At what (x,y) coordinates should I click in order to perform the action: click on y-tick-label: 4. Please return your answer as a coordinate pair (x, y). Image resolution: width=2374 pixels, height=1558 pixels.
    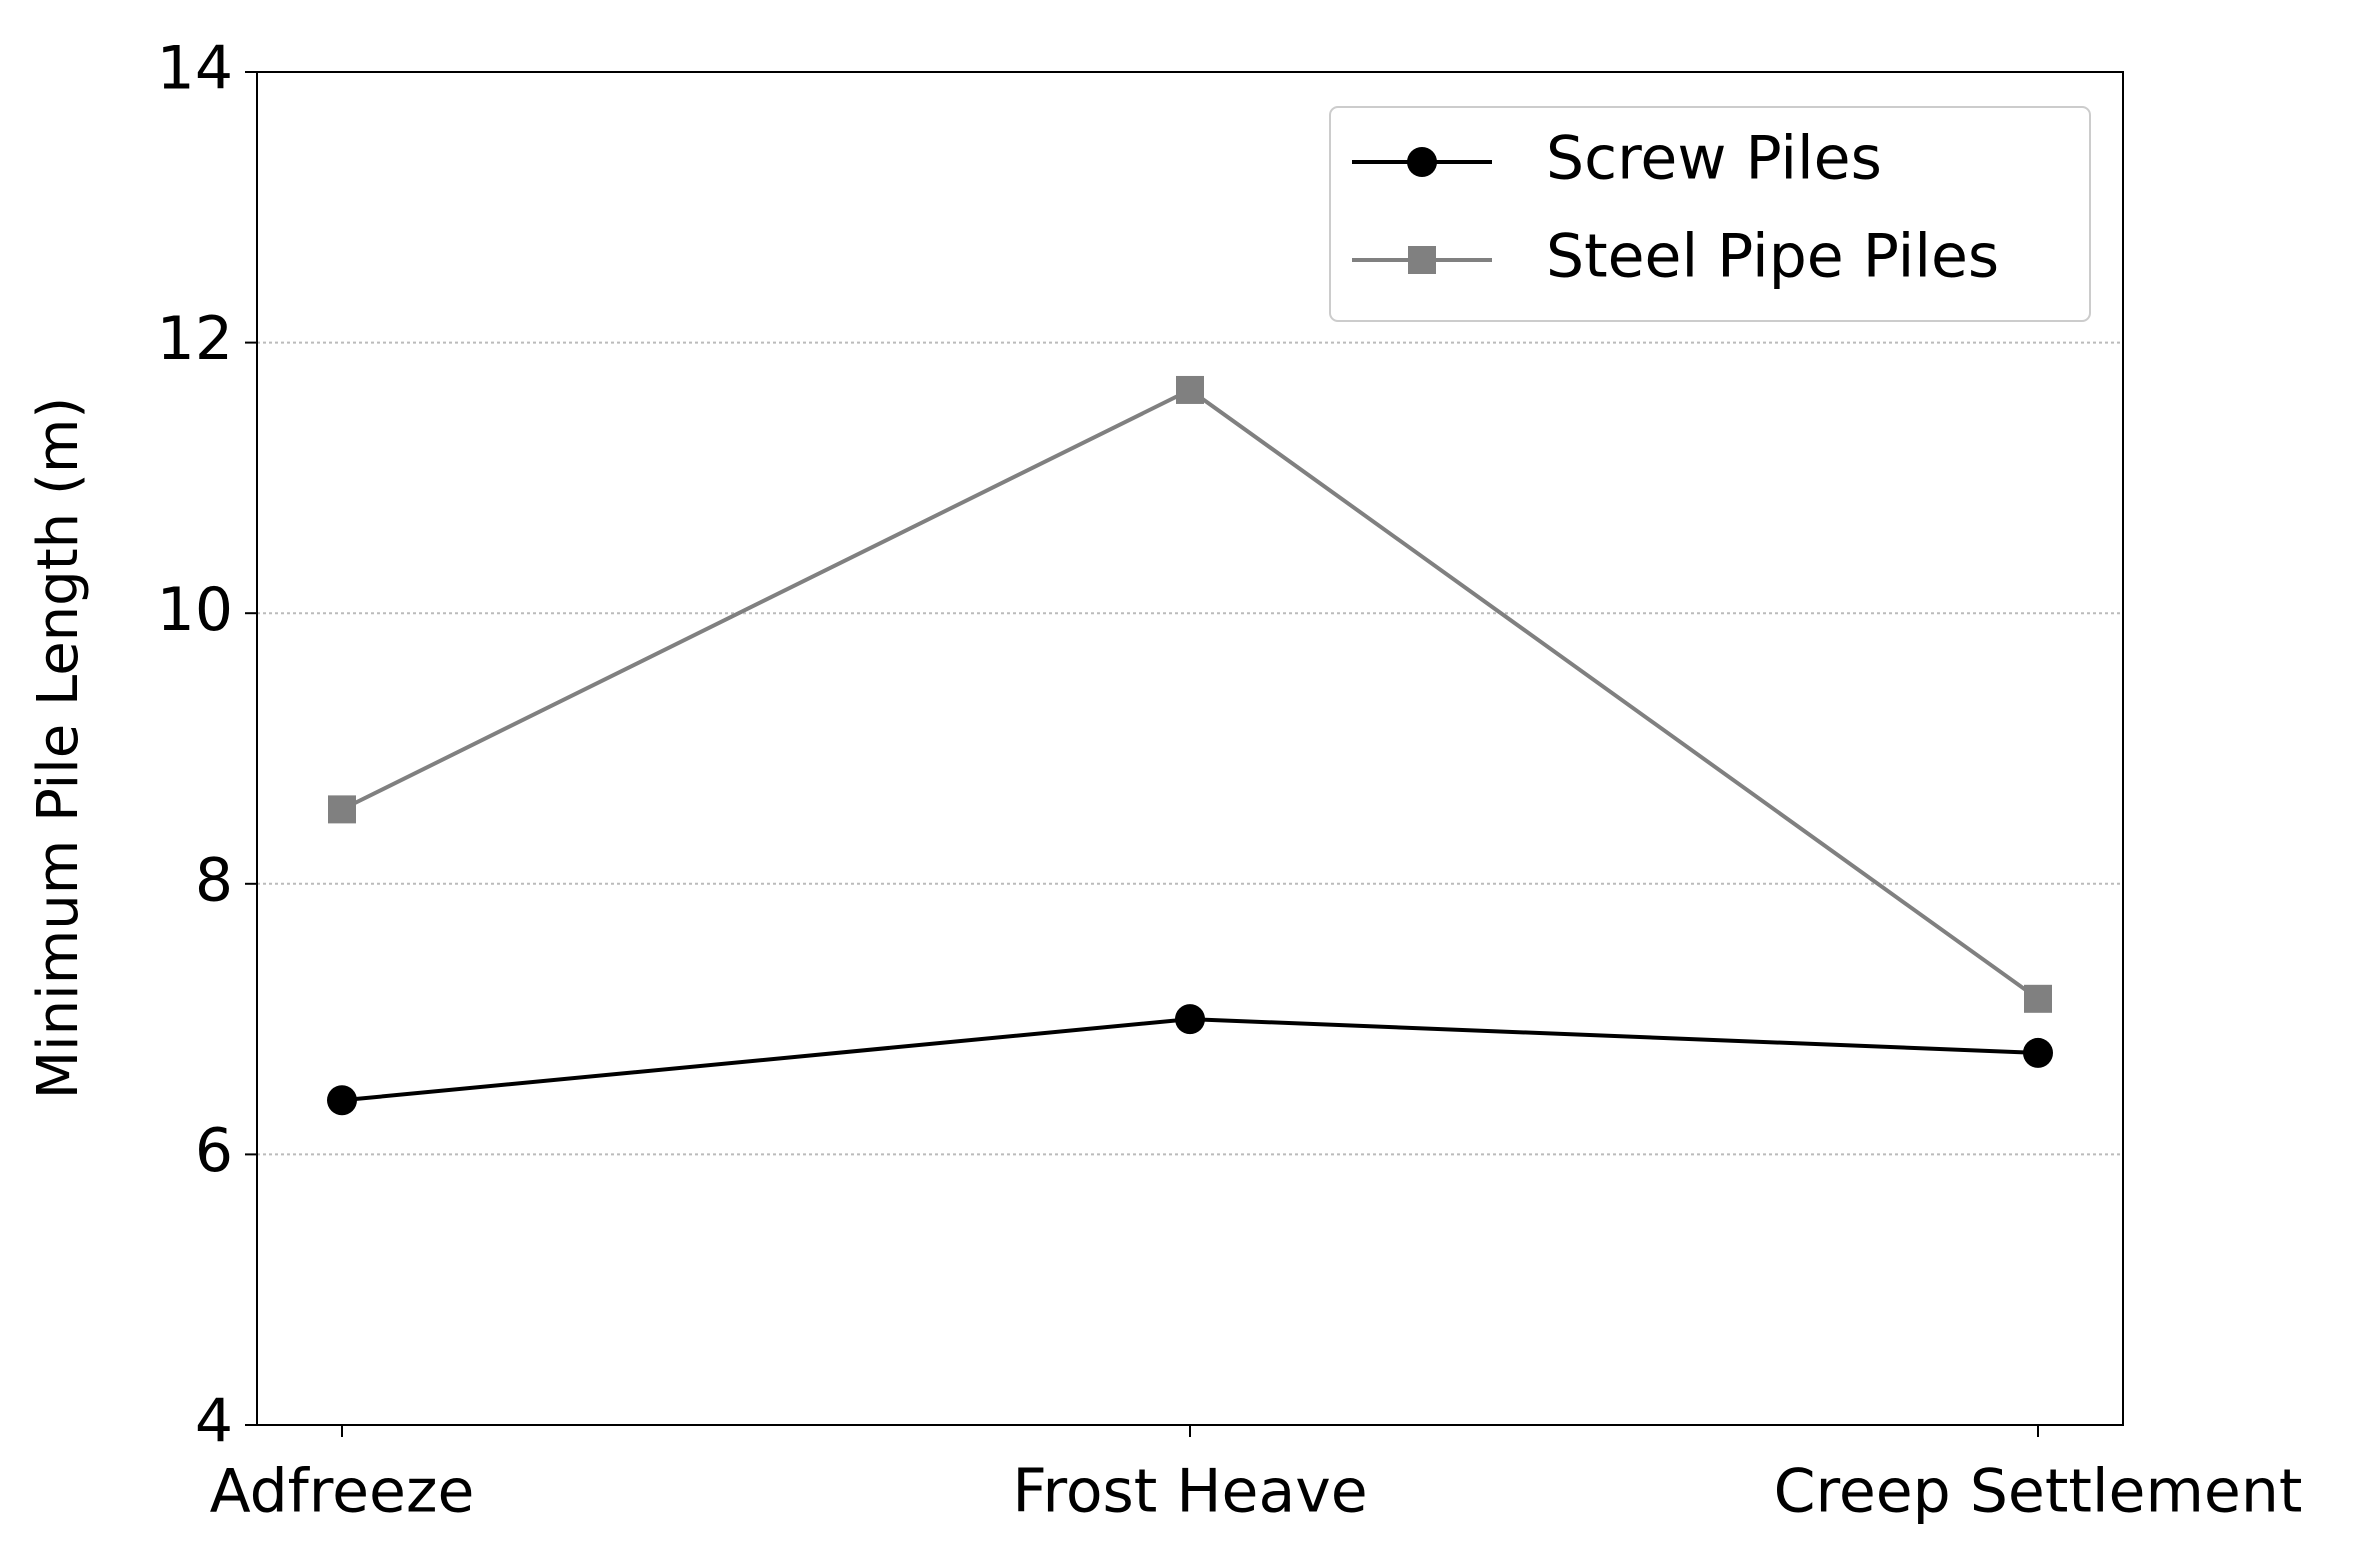
    Looking at the image, I should click on (214, 1422).